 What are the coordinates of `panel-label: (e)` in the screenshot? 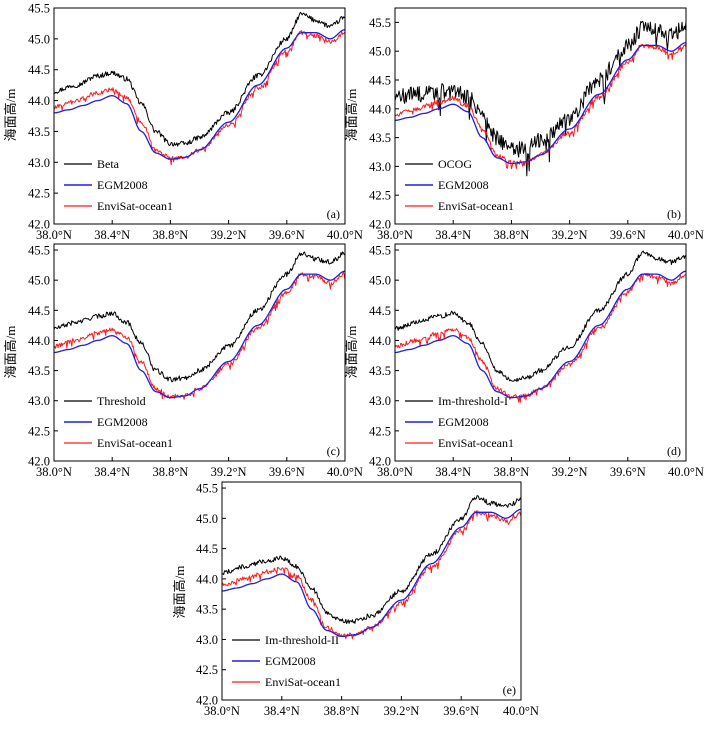 It's located at (509, 690).